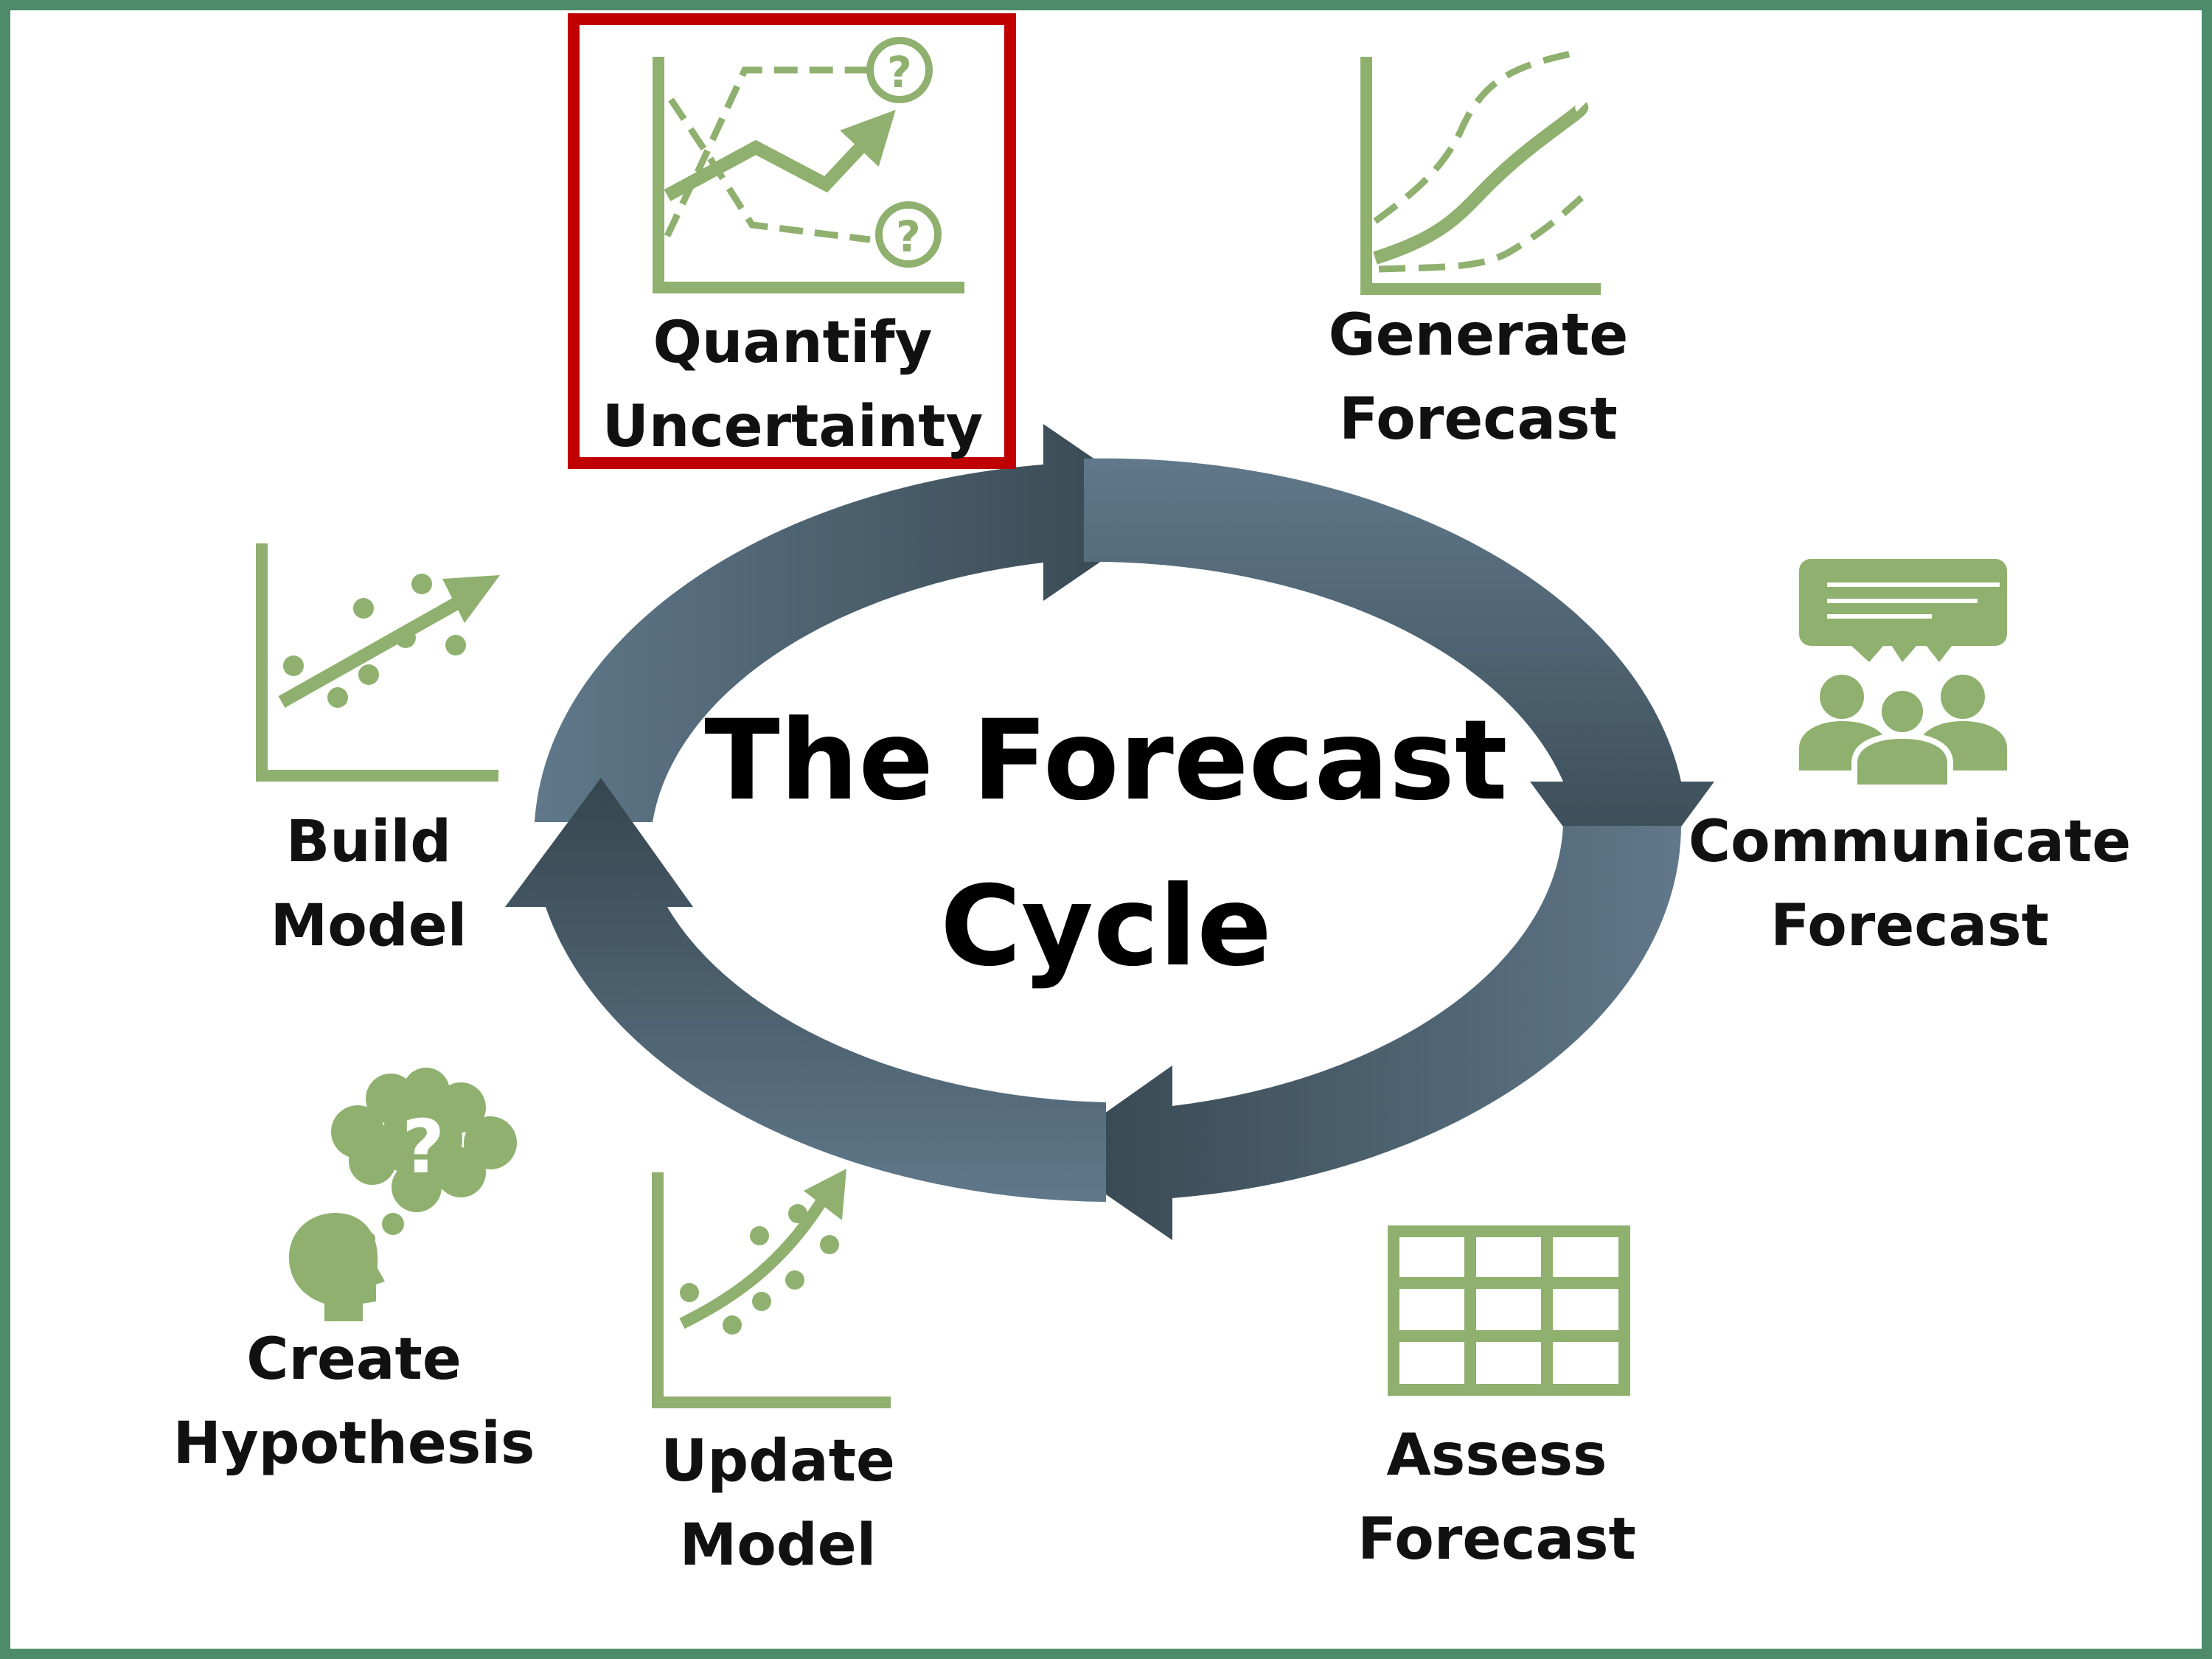 The height and width of the screenshot is (1659, 2212). What do you see at coordinates (805, 990) in the screenshot?
I see `cycle-arrow-left` at bounding box center [805, 990].